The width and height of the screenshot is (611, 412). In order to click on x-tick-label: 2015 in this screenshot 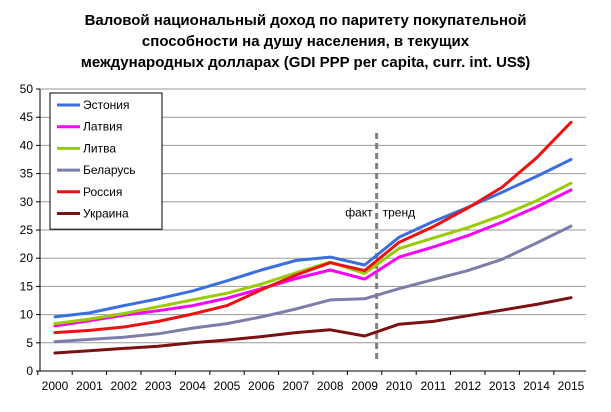, I will do `click(571, 386)`.